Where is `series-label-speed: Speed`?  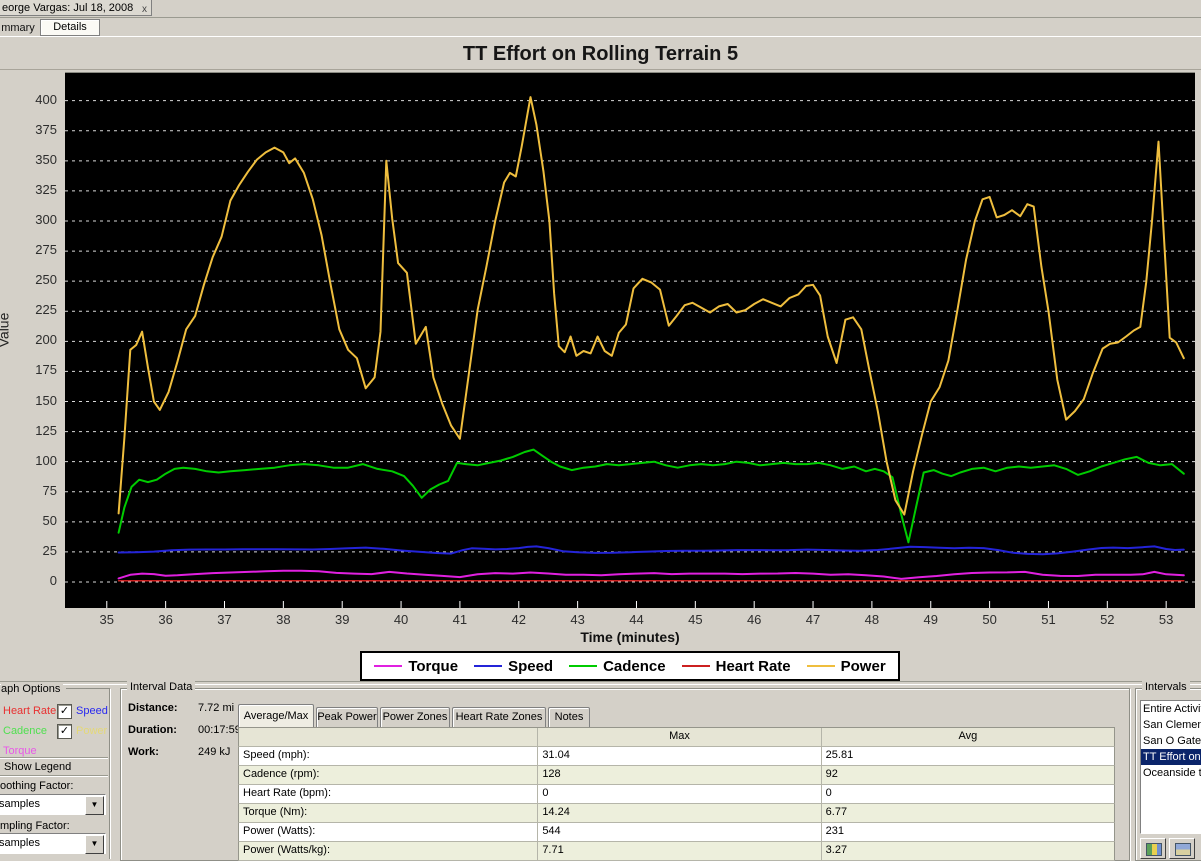 series-label-speed: Speed is located at coordinates (92, 711).